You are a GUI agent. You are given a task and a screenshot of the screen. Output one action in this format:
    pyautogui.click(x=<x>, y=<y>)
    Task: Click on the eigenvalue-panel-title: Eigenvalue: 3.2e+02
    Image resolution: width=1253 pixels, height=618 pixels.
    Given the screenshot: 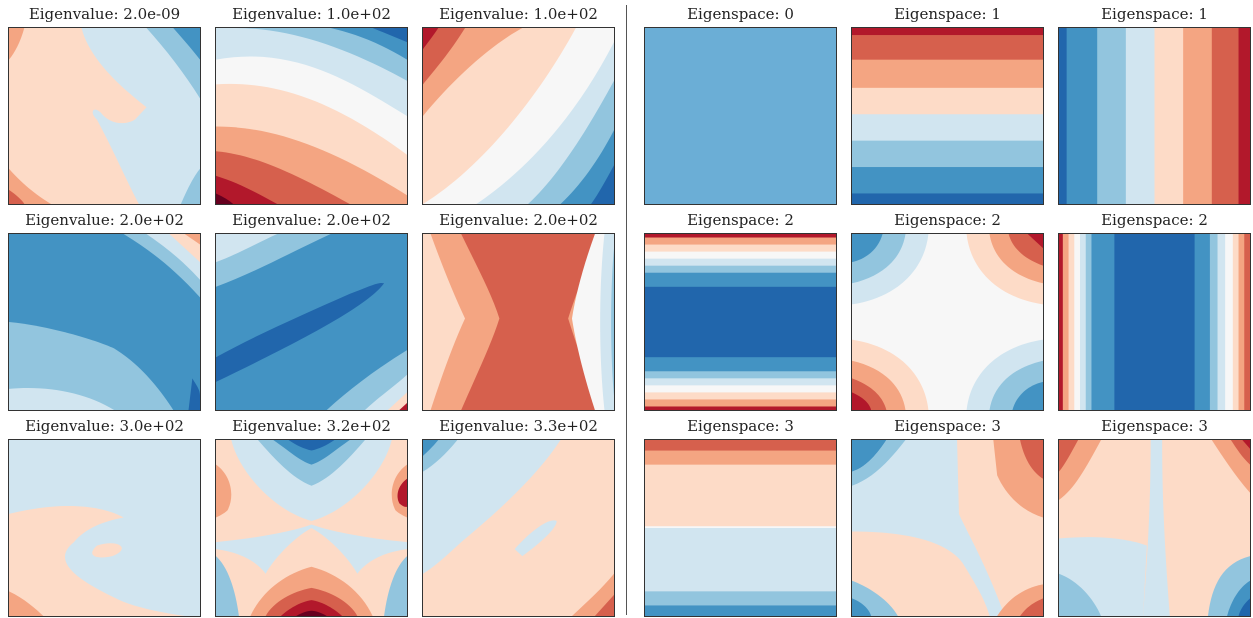 What is the action you would take?
    pyautogui.click(x=311, y=426)
    